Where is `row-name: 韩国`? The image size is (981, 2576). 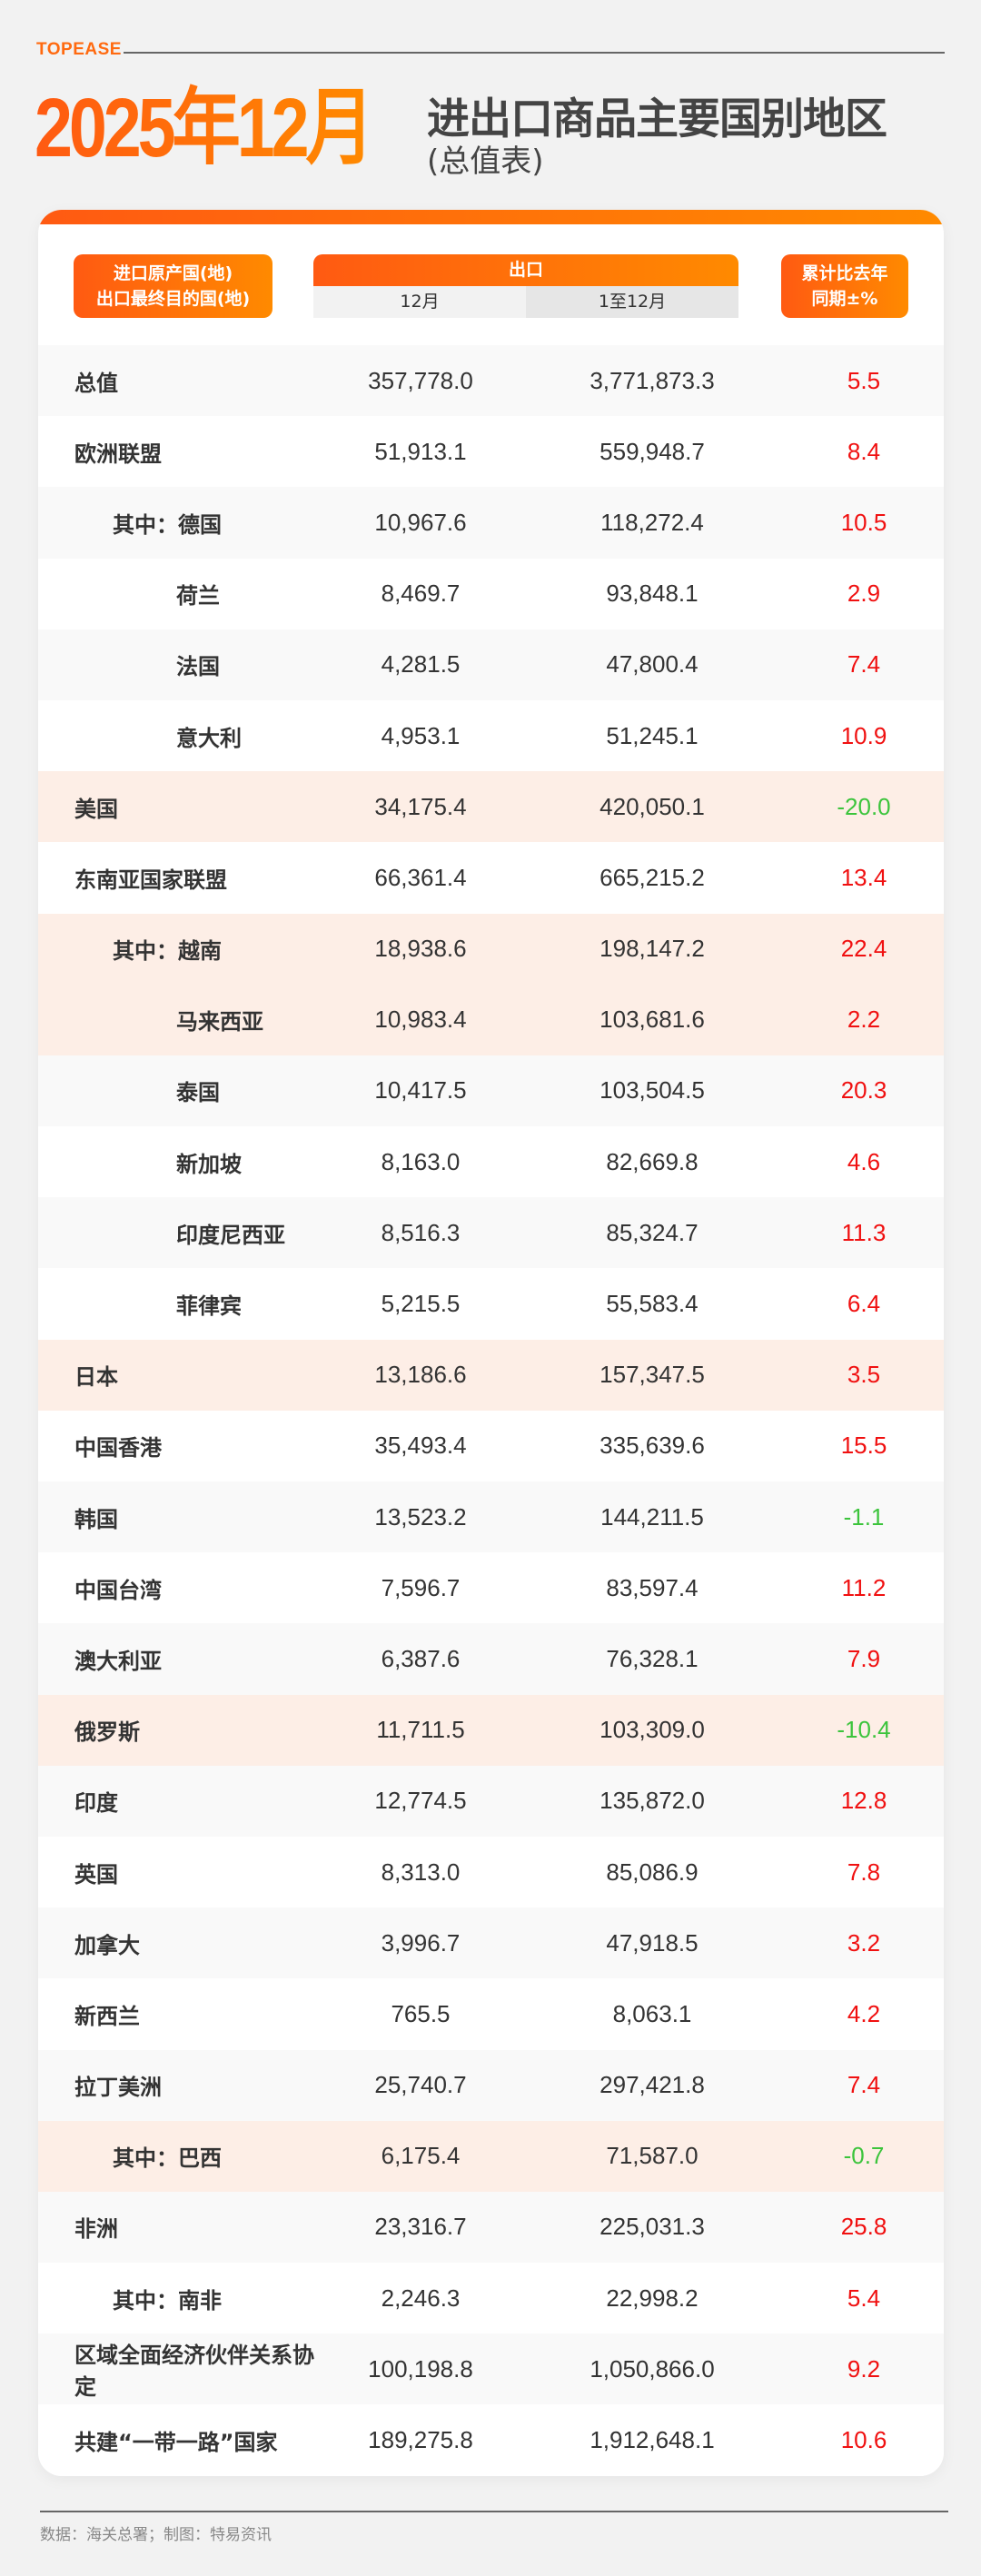 row-name: 韩国 is located at coordinates (96, 1519).